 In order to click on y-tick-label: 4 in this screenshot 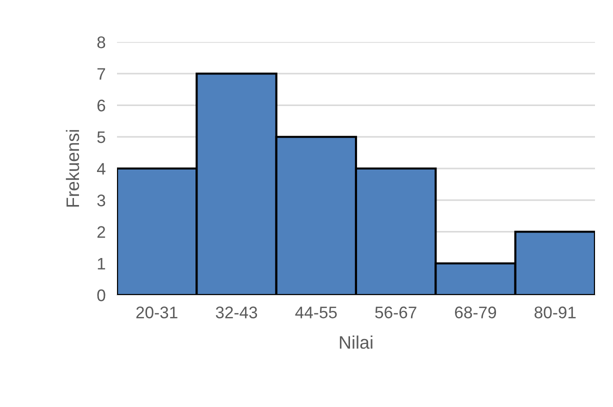, I will do `click(101, 169)`.